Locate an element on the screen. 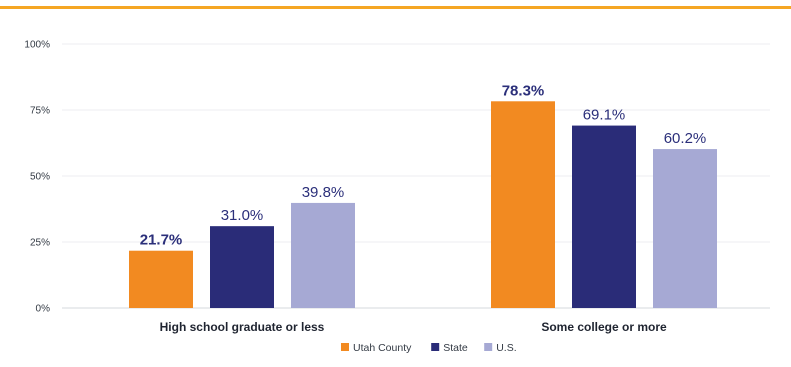 The height and width of the screenshot is (367, 791). y-tick-label: 0% is located at coordinates (43, 309).